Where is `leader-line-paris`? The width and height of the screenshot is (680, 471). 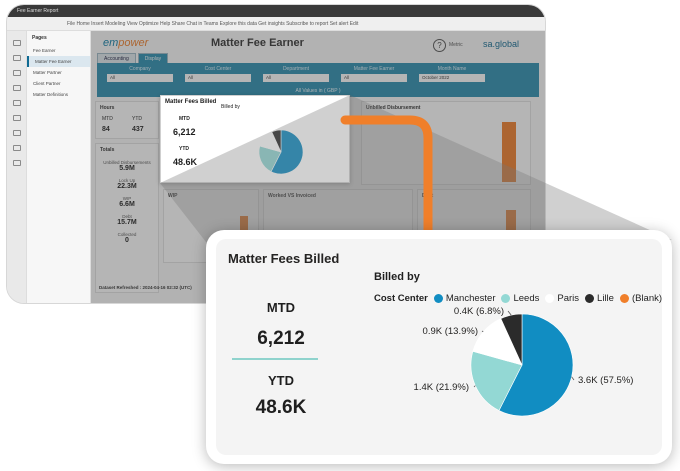
leader-line-paris is located at coordinates (482, 331).